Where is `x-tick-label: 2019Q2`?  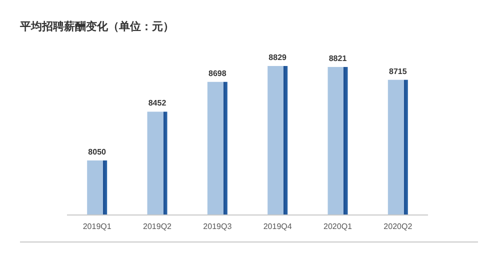 x-tick-label: 2019Q2 is located at coordinates (157, 226).